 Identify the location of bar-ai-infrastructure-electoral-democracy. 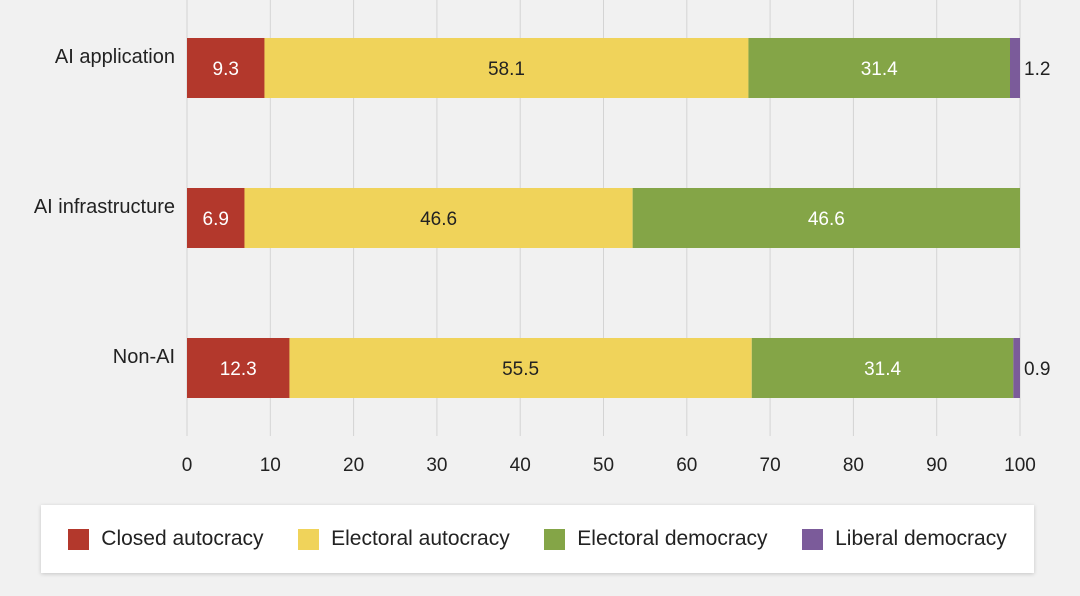
(826, 218).